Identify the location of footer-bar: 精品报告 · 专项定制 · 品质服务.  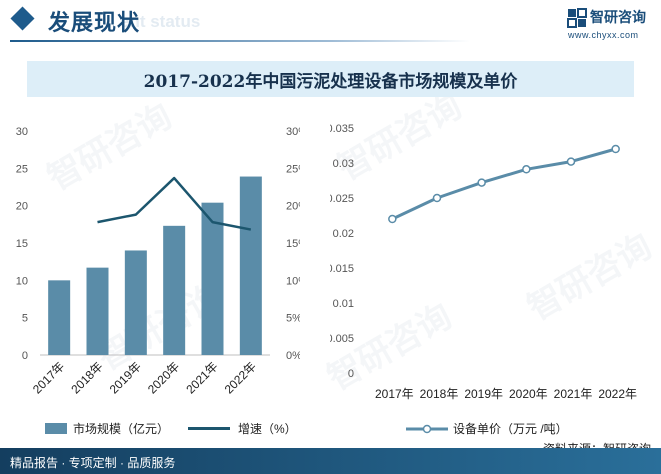
(330, 461).